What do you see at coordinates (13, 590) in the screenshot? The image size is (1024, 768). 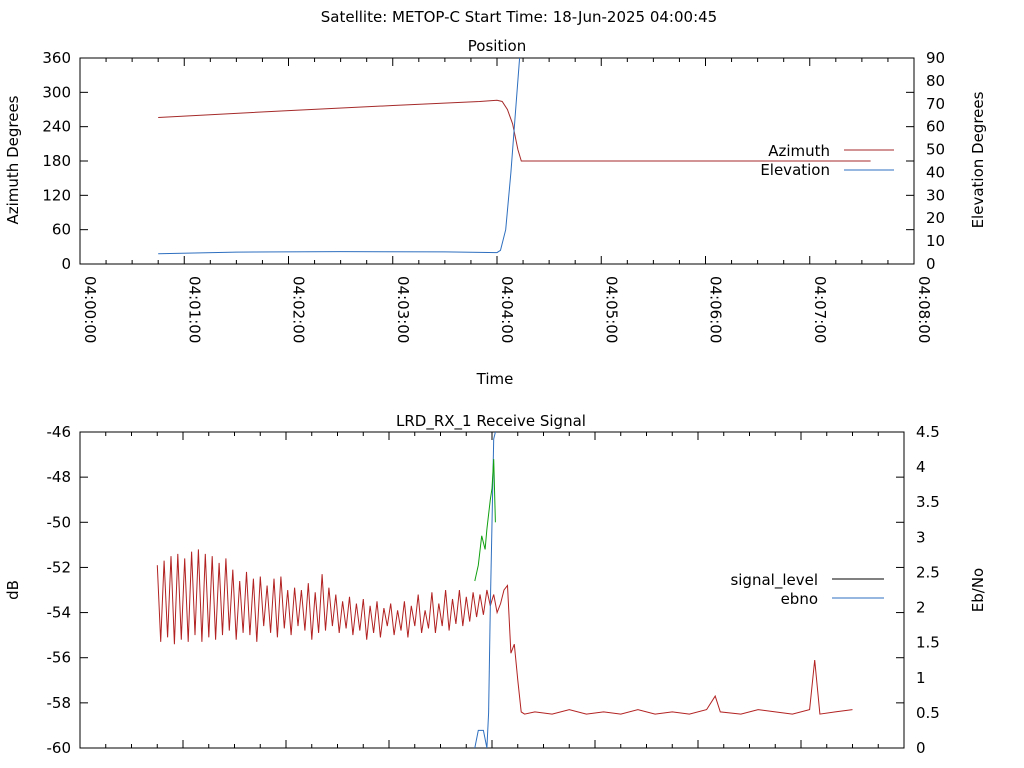 I see `receive-signal-y-axis-label: dB` at bounding box center [13, 590].